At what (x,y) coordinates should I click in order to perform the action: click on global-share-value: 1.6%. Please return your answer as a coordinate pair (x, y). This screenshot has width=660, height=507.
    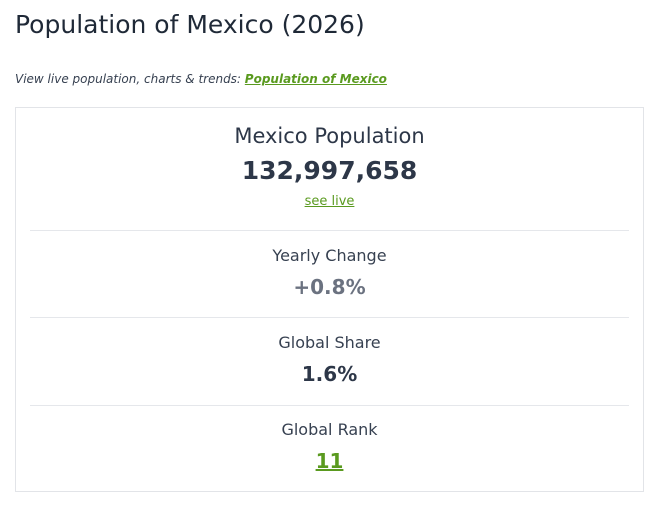
    Looking at the image, I should click on (329, 374).